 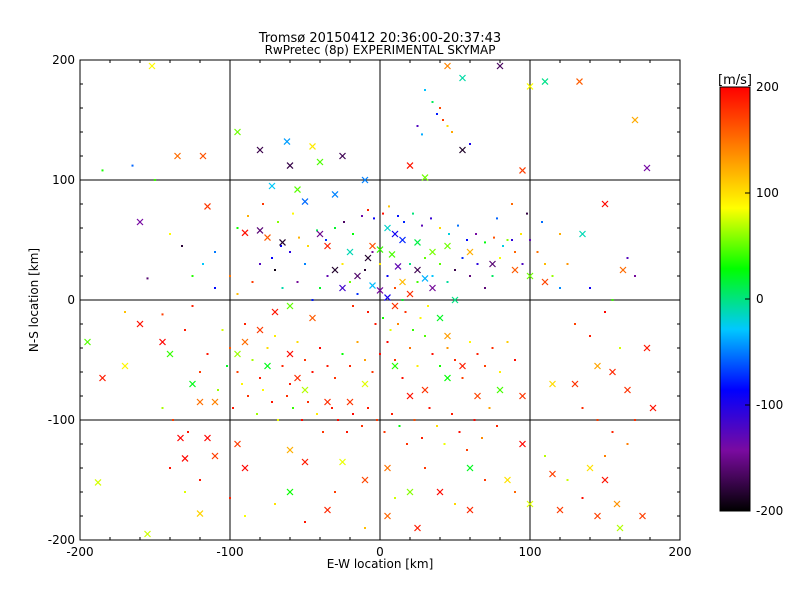 What do you see at coordinates (61, 540) in the screenshot?
I see `y-tick-label: -200` at bounding box center [61, 540].